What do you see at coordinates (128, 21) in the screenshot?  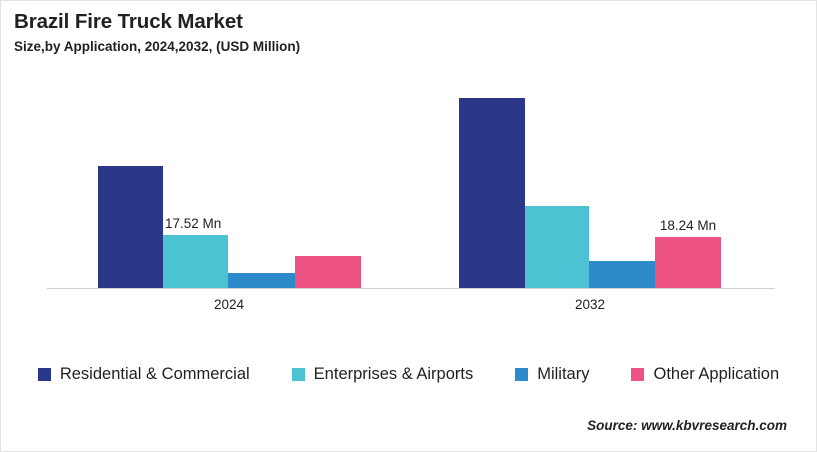 I see `chart-title: Brazil Fire Truck Market` at bounding box center [128, 21].